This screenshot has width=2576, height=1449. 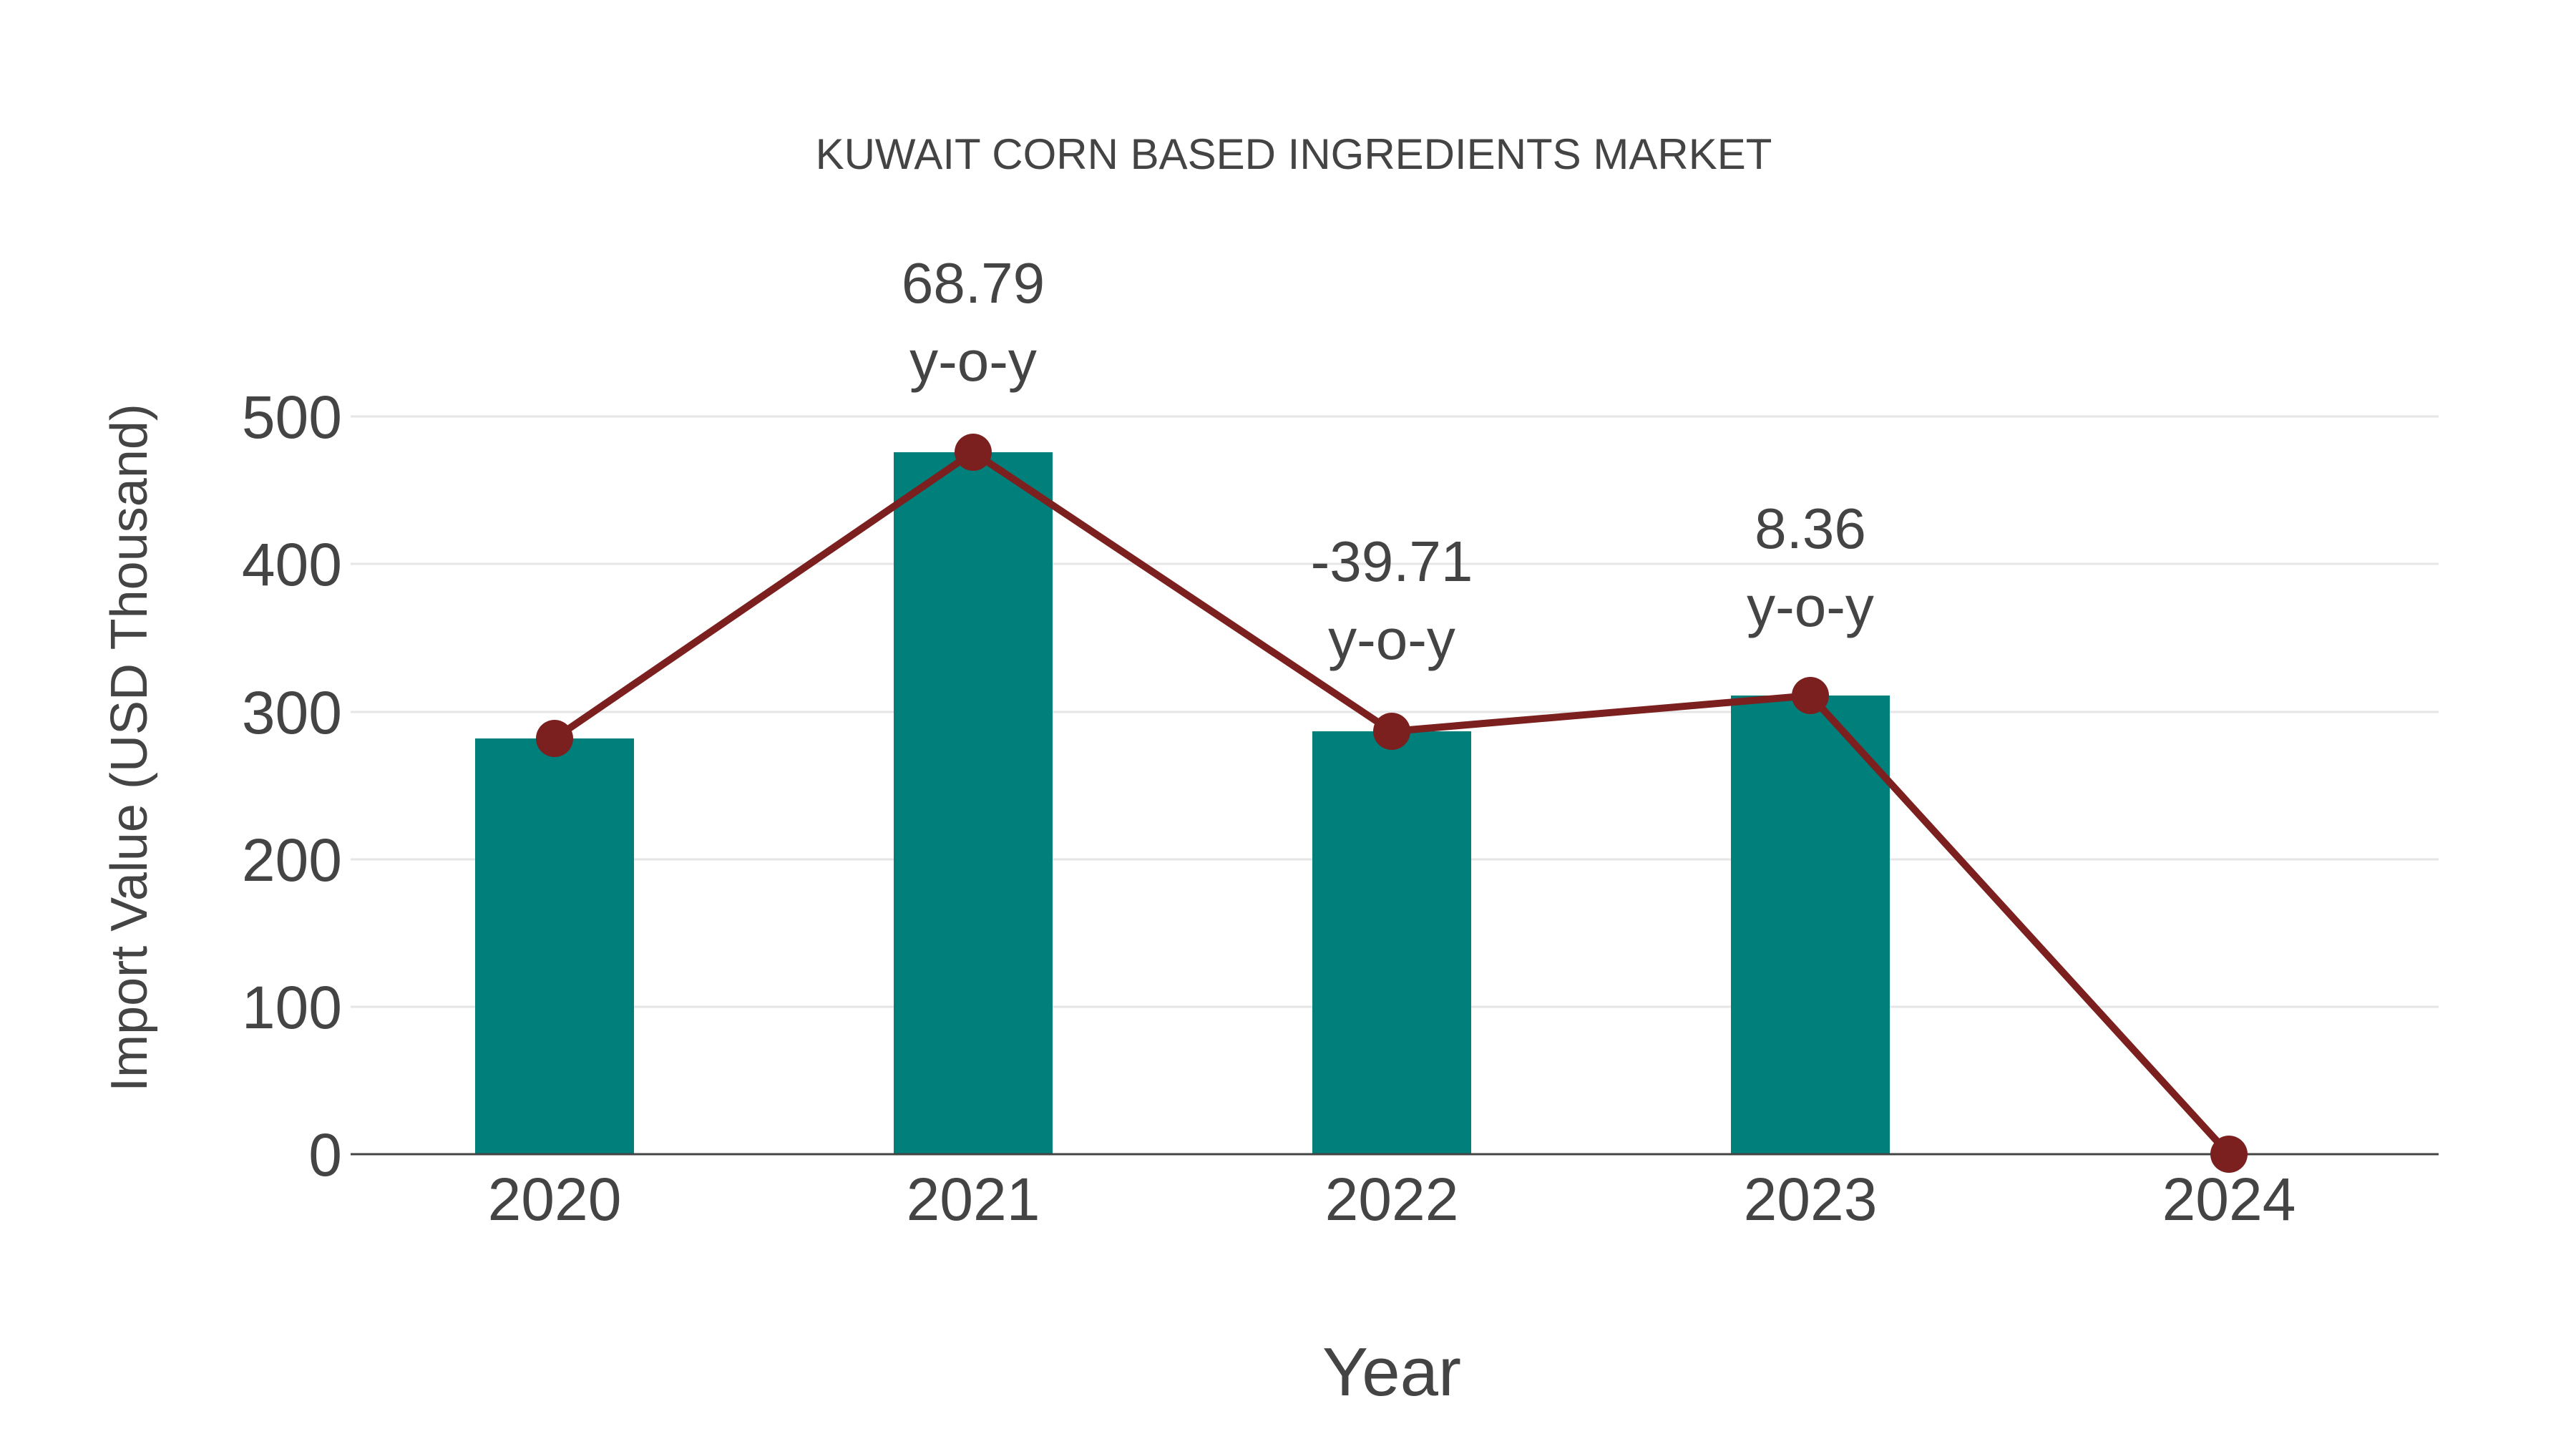 What do you see at coordinates (129, 748) in the screenshot?
I see `y-axis-title: Import Value (USD Thousand)` at bounding box center [129, 748].